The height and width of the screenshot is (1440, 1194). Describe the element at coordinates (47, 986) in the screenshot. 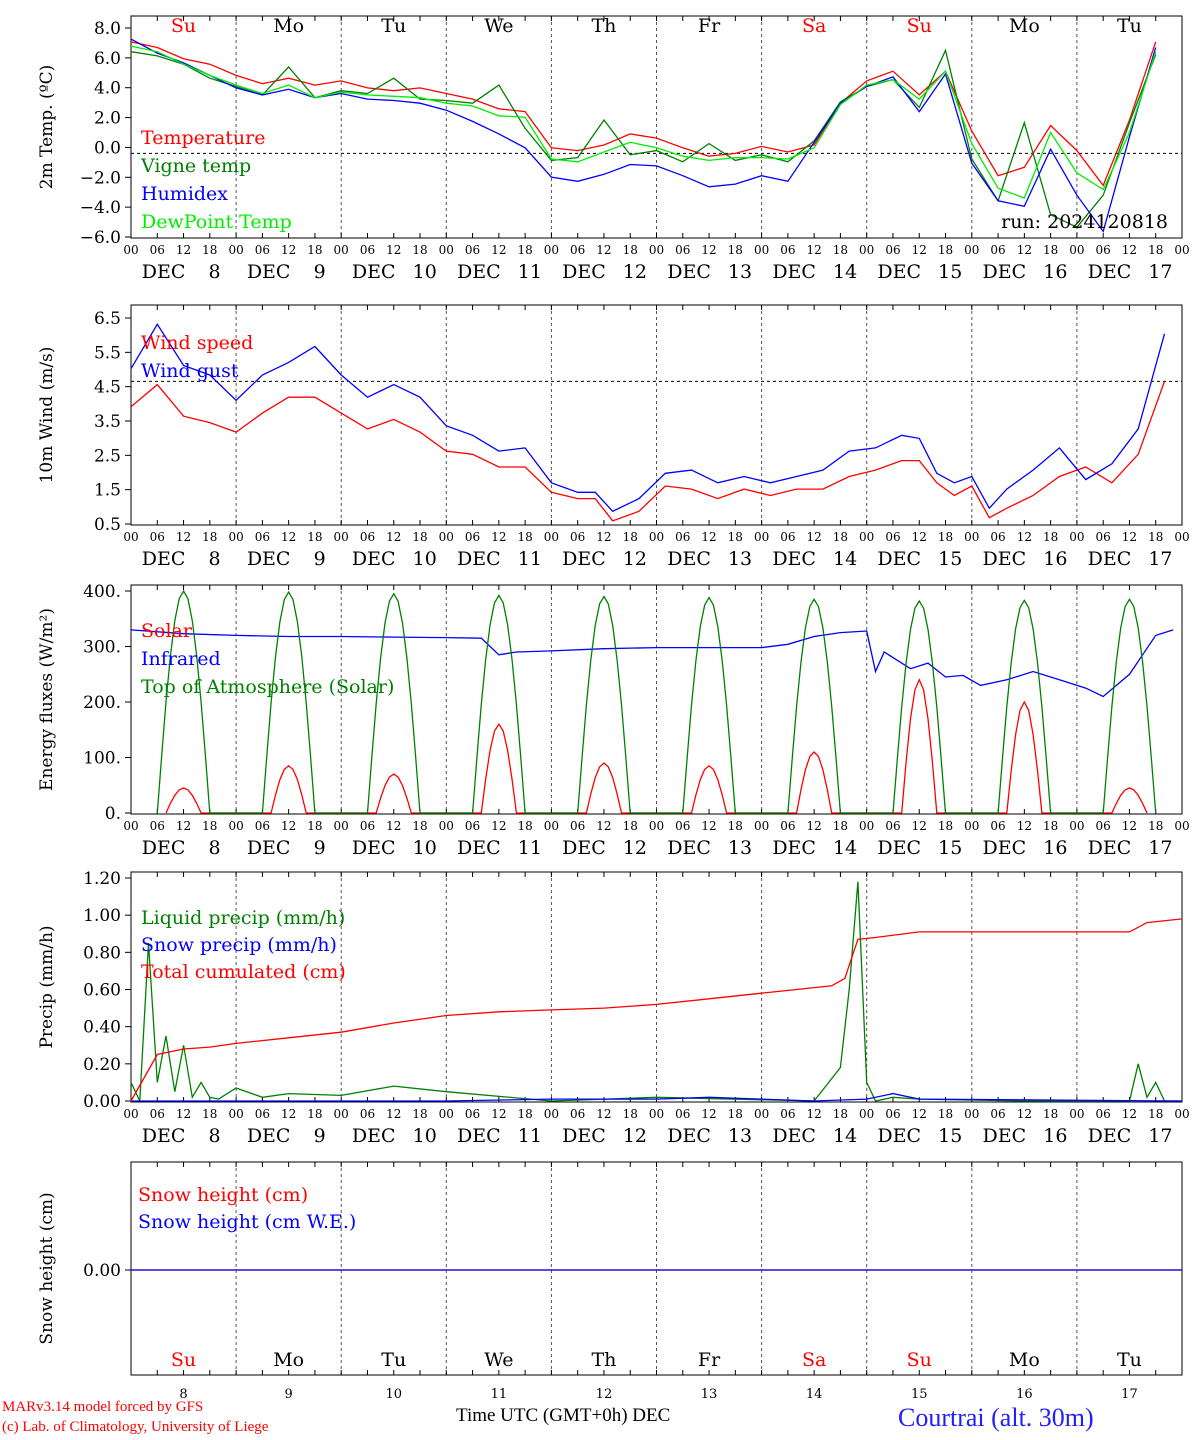

I see `y-axis-label: Precip (mm/h)` at that location.